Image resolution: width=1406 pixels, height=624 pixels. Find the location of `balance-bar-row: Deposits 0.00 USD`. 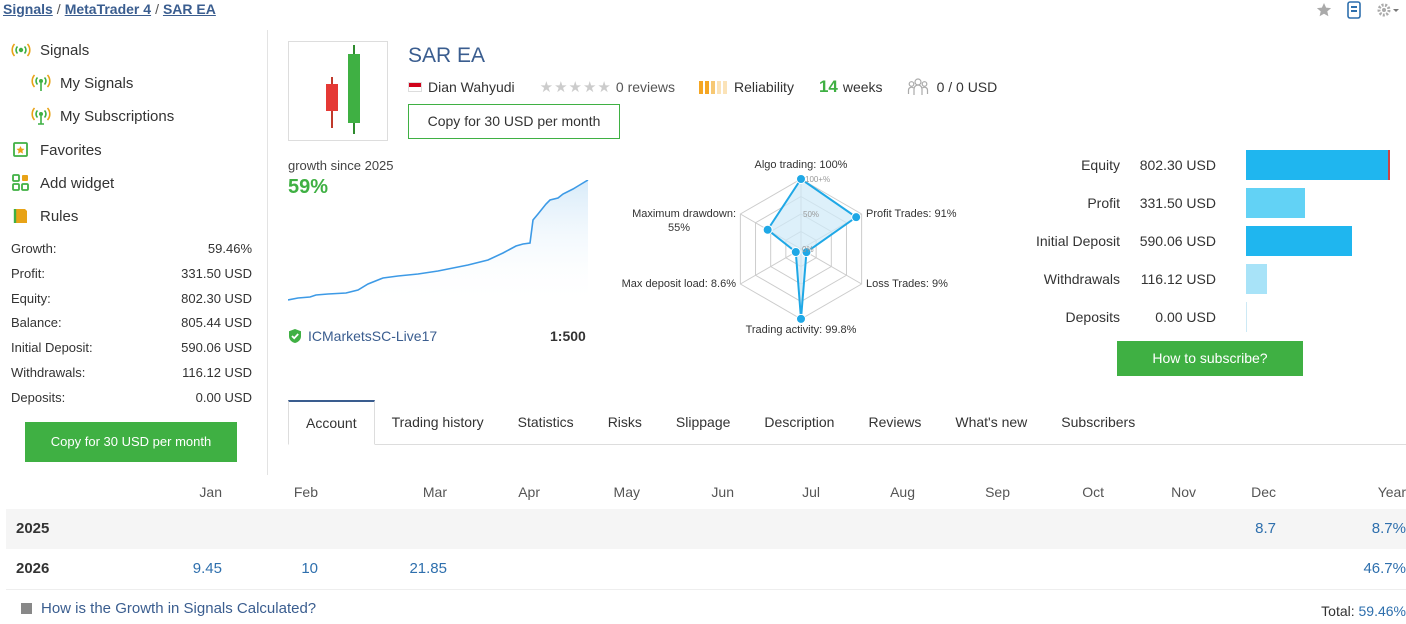

balance-bar-row: Deposits 0.00 USD is located at coordinates (1123, 317).